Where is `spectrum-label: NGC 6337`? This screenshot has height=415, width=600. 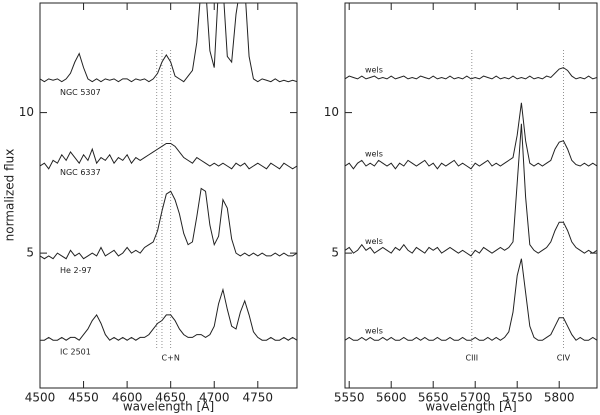 spectrum-label: NGC 6337 is located at coordinates (80, 172).